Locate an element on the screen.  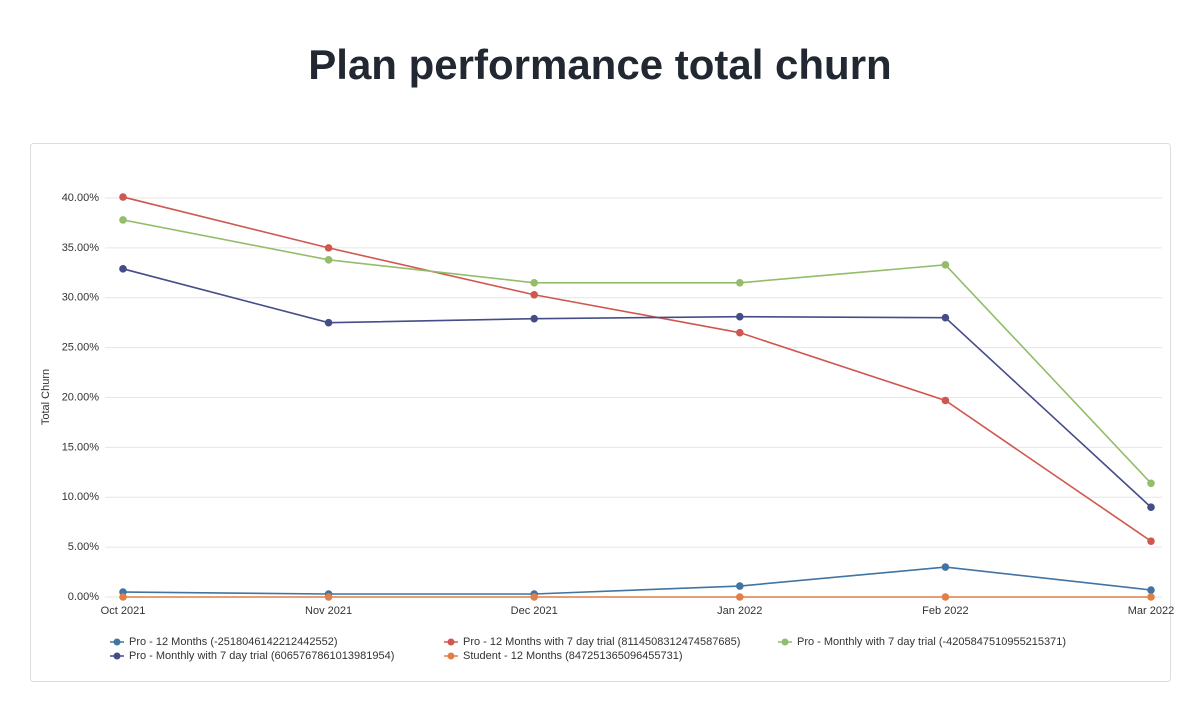
y-tick-label: 25.00% is located at coordinates (81, 348).